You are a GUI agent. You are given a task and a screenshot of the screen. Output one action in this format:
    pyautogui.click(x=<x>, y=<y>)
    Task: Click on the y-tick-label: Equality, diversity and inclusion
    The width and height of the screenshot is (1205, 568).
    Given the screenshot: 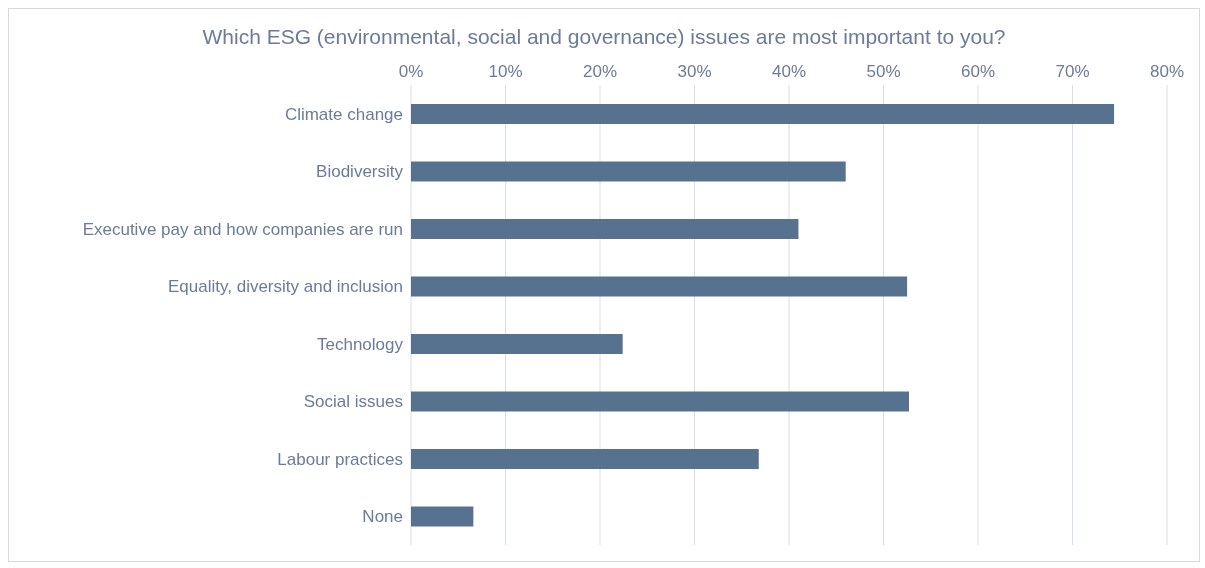 What is the action you would take?
    pyautogui.click(x=285, y=287)
    